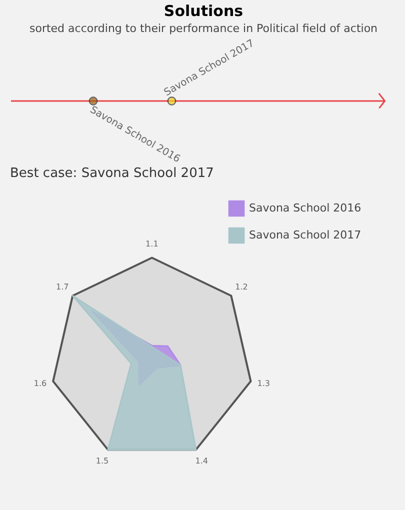 This screenshot has width=405, height=510. I want to click on spoke-label: 1.4, so click(201, 461).